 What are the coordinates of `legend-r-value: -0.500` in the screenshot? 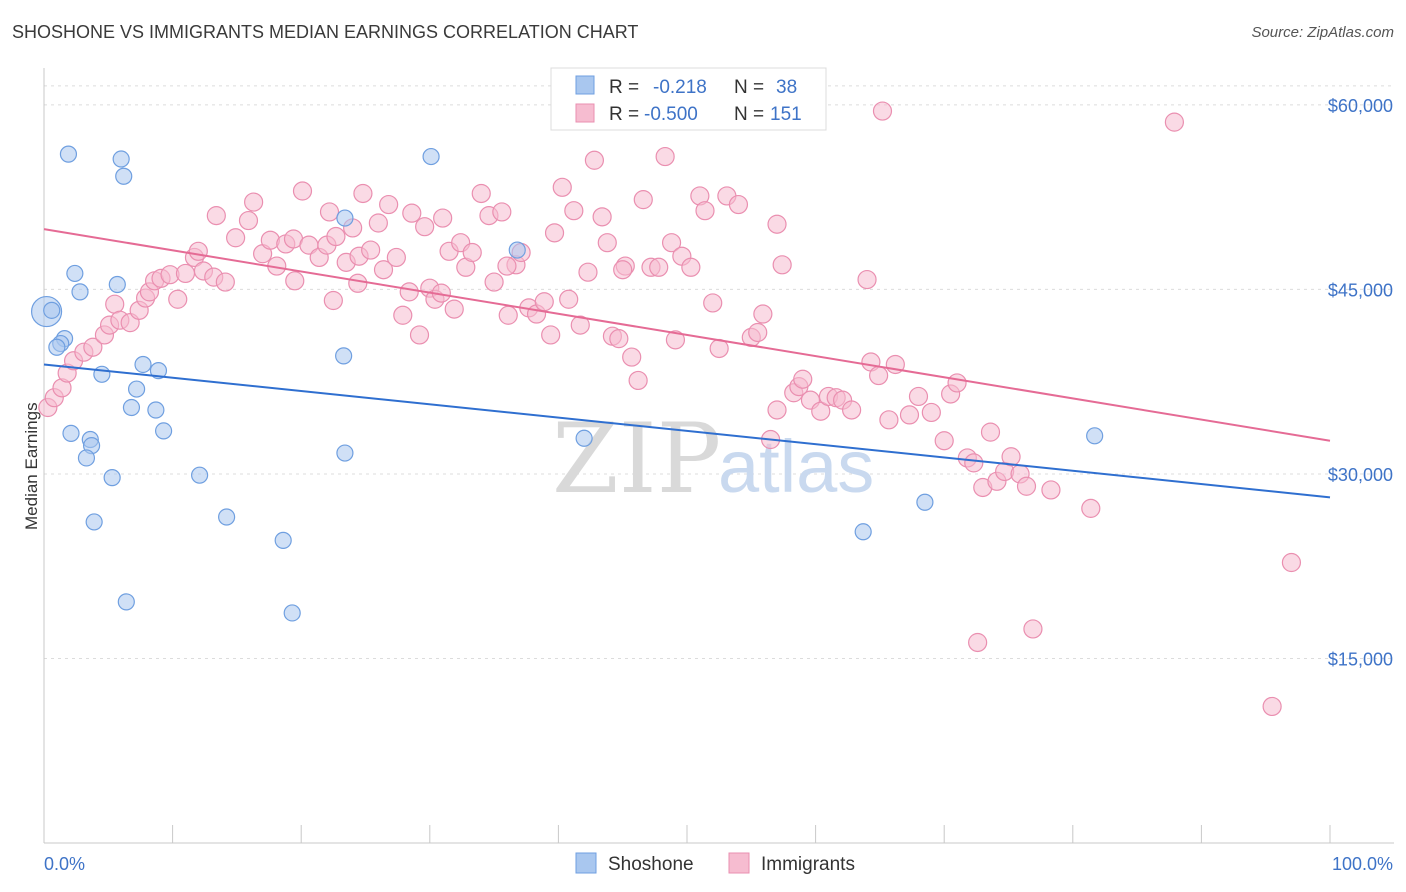 It's located at (671, 114).